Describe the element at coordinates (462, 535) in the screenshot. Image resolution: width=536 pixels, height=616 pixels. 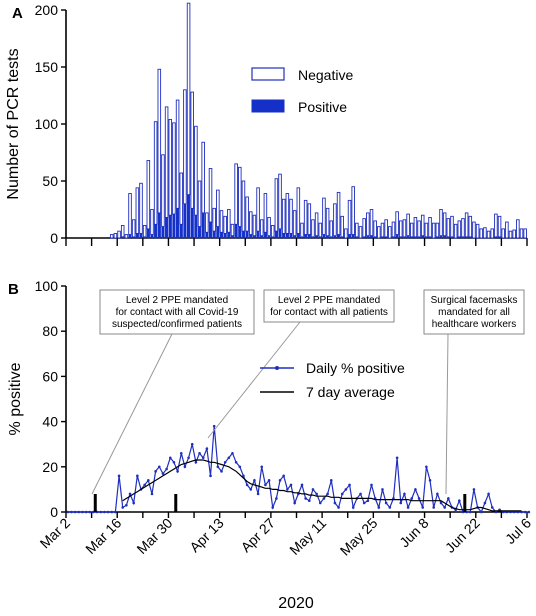
I see `x-tick-label: Jun 22` at that location.